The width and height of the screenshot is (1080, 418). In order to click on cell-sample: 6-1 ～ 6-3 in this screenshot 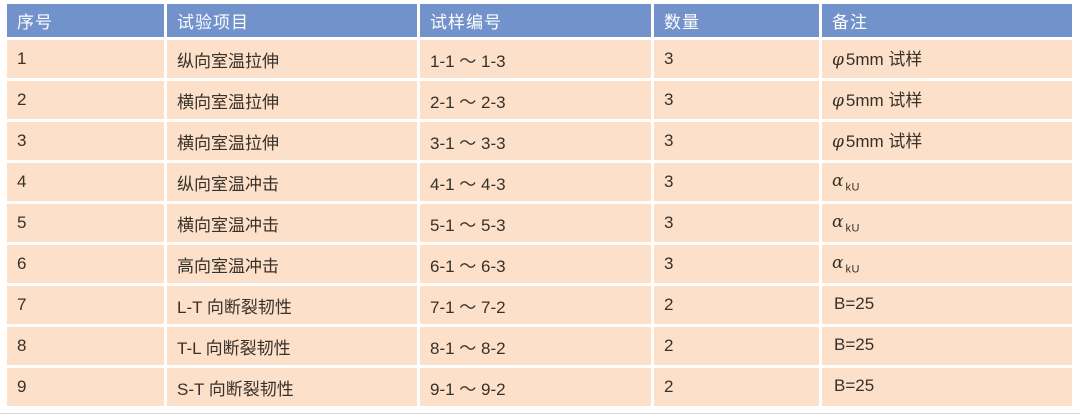, I will do `click(535, 264)`.